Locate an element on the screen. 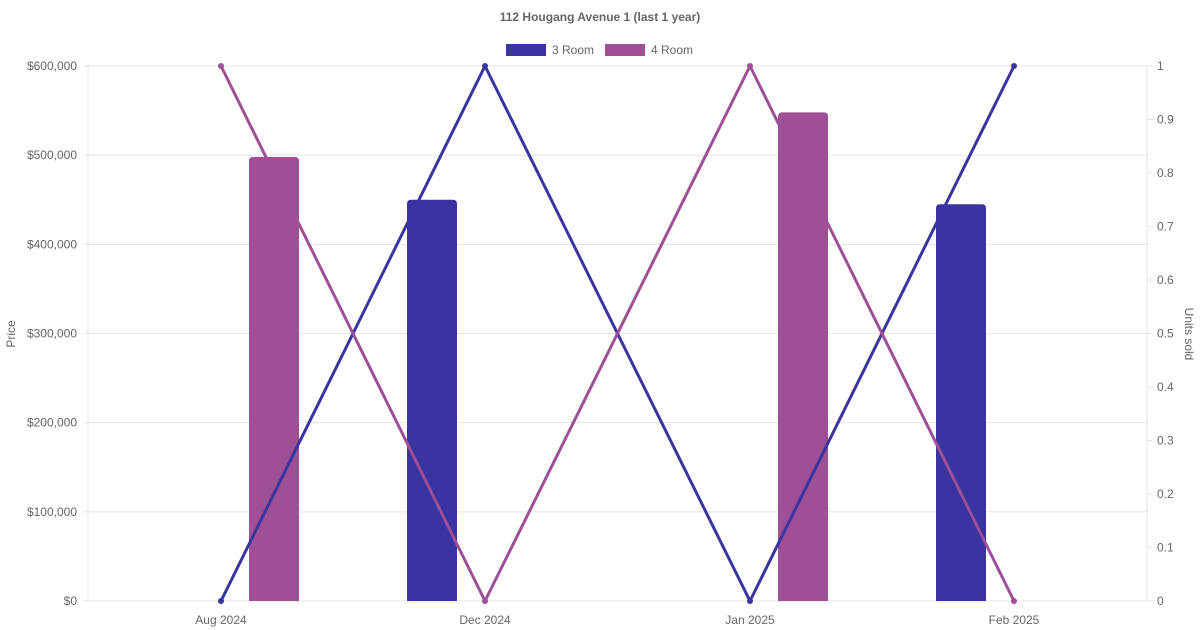 This screenshot has width=1200, height=630. y-left-tick-label: $600,000 is located at coordinates (52, 66).